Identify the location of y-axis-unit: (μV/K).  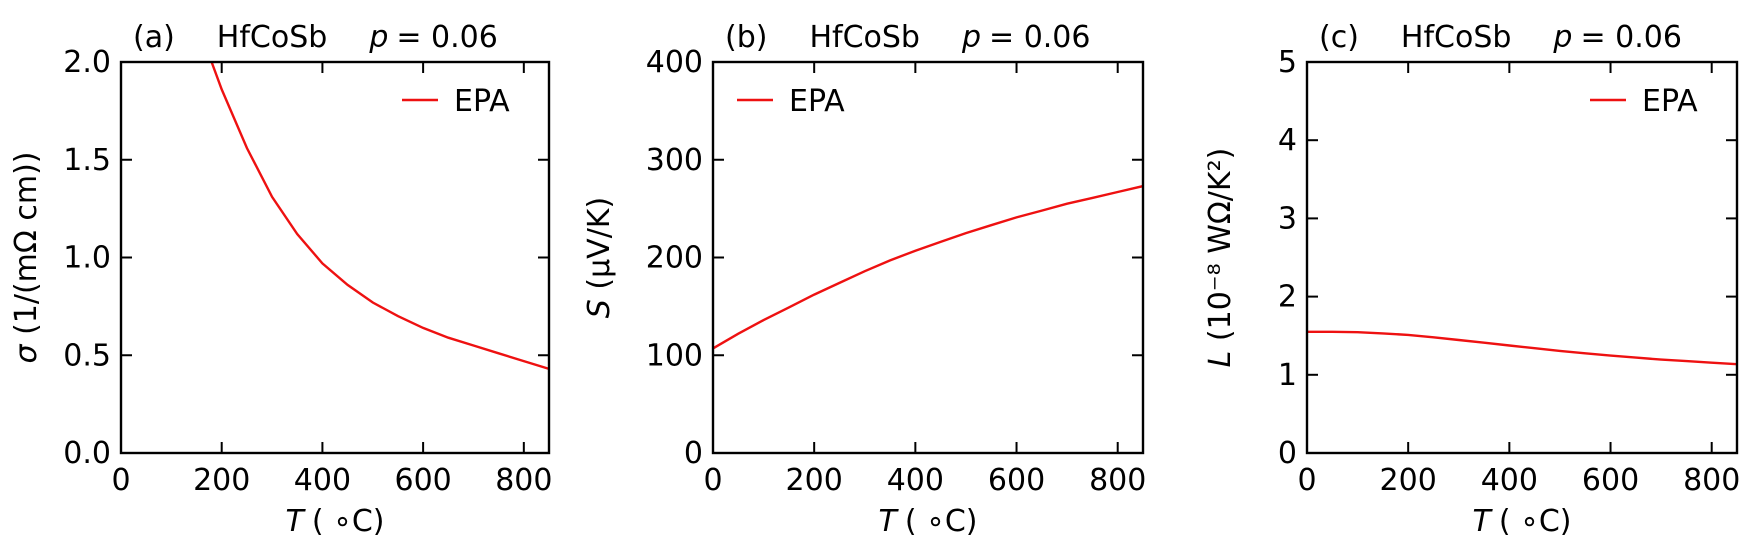
(599, 248).